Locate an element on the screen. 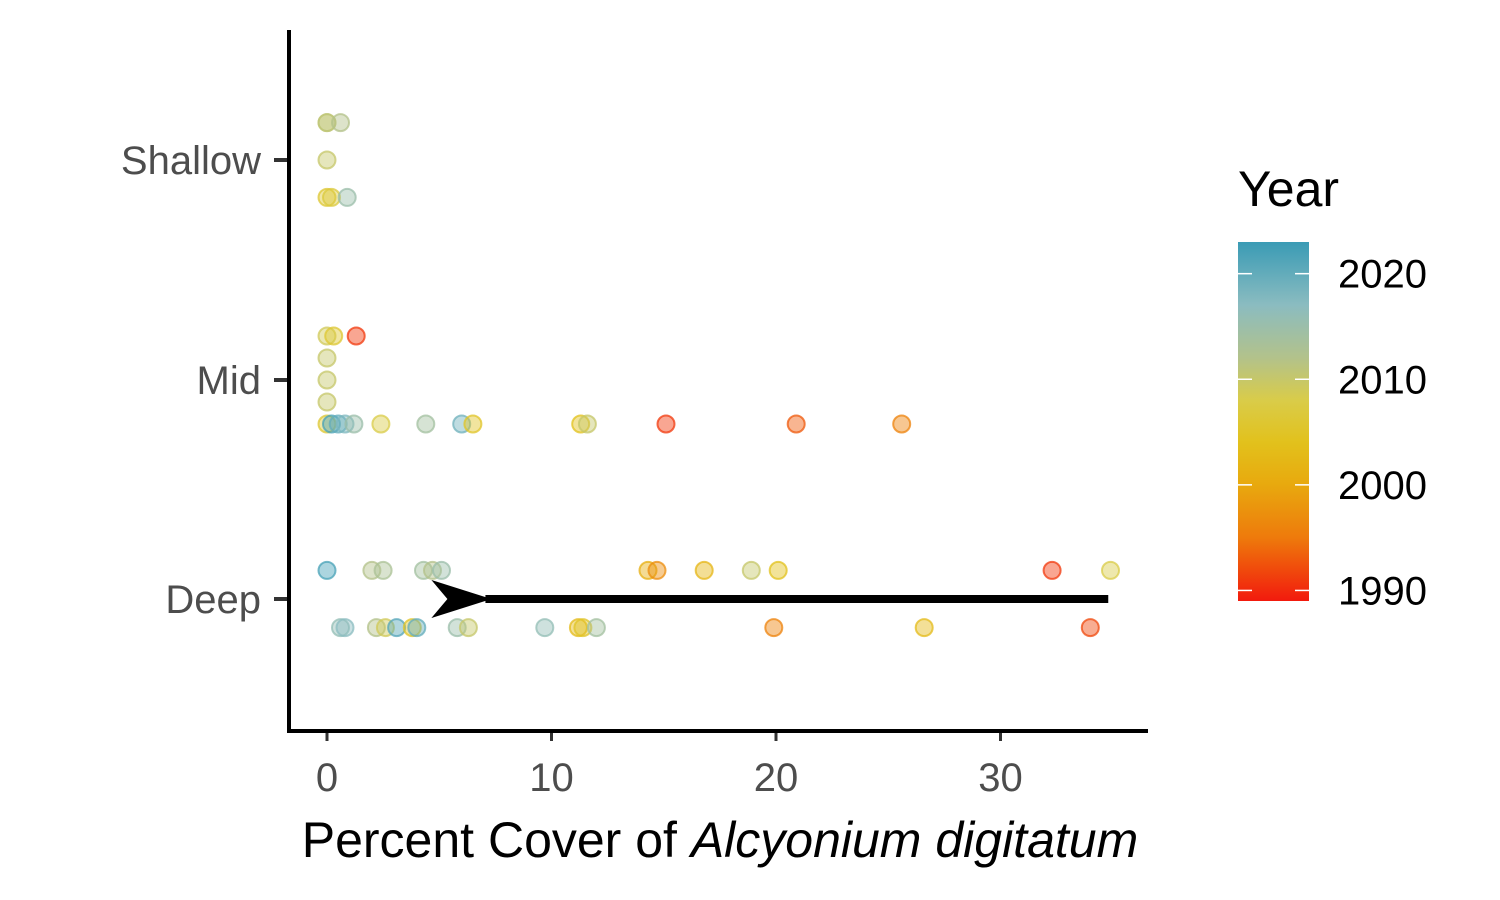 The height and width of the screenshot is (900, 1500). legend-tick-label: 2000 is located at coordinates (1382, 486).